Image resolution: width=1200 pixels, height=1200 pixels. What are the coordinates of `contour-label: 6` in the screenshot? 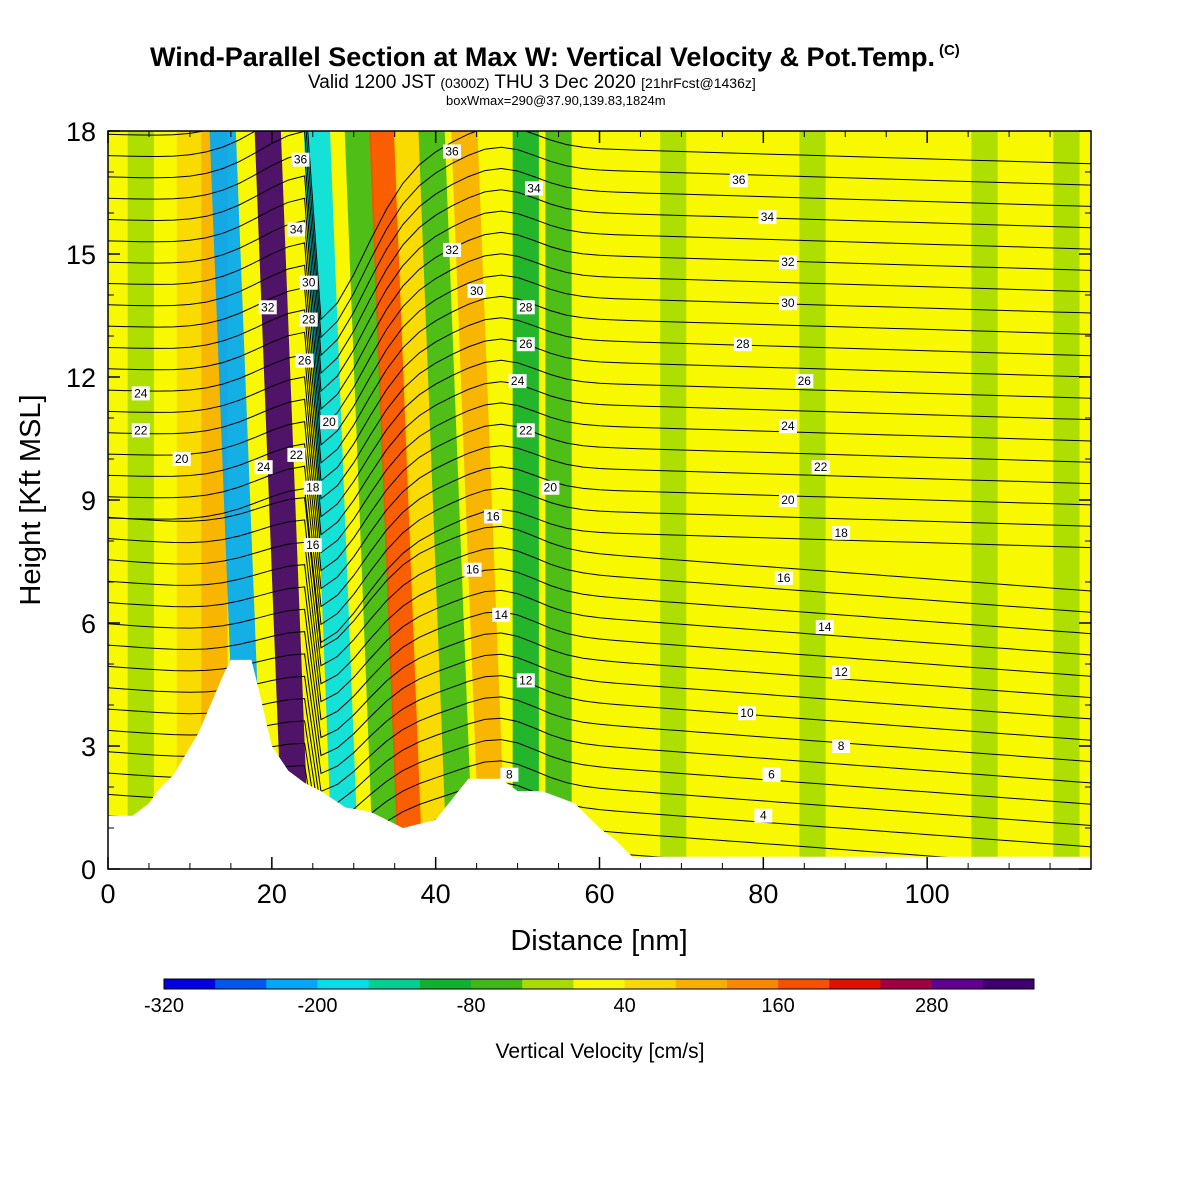 It's located at (771, 774).